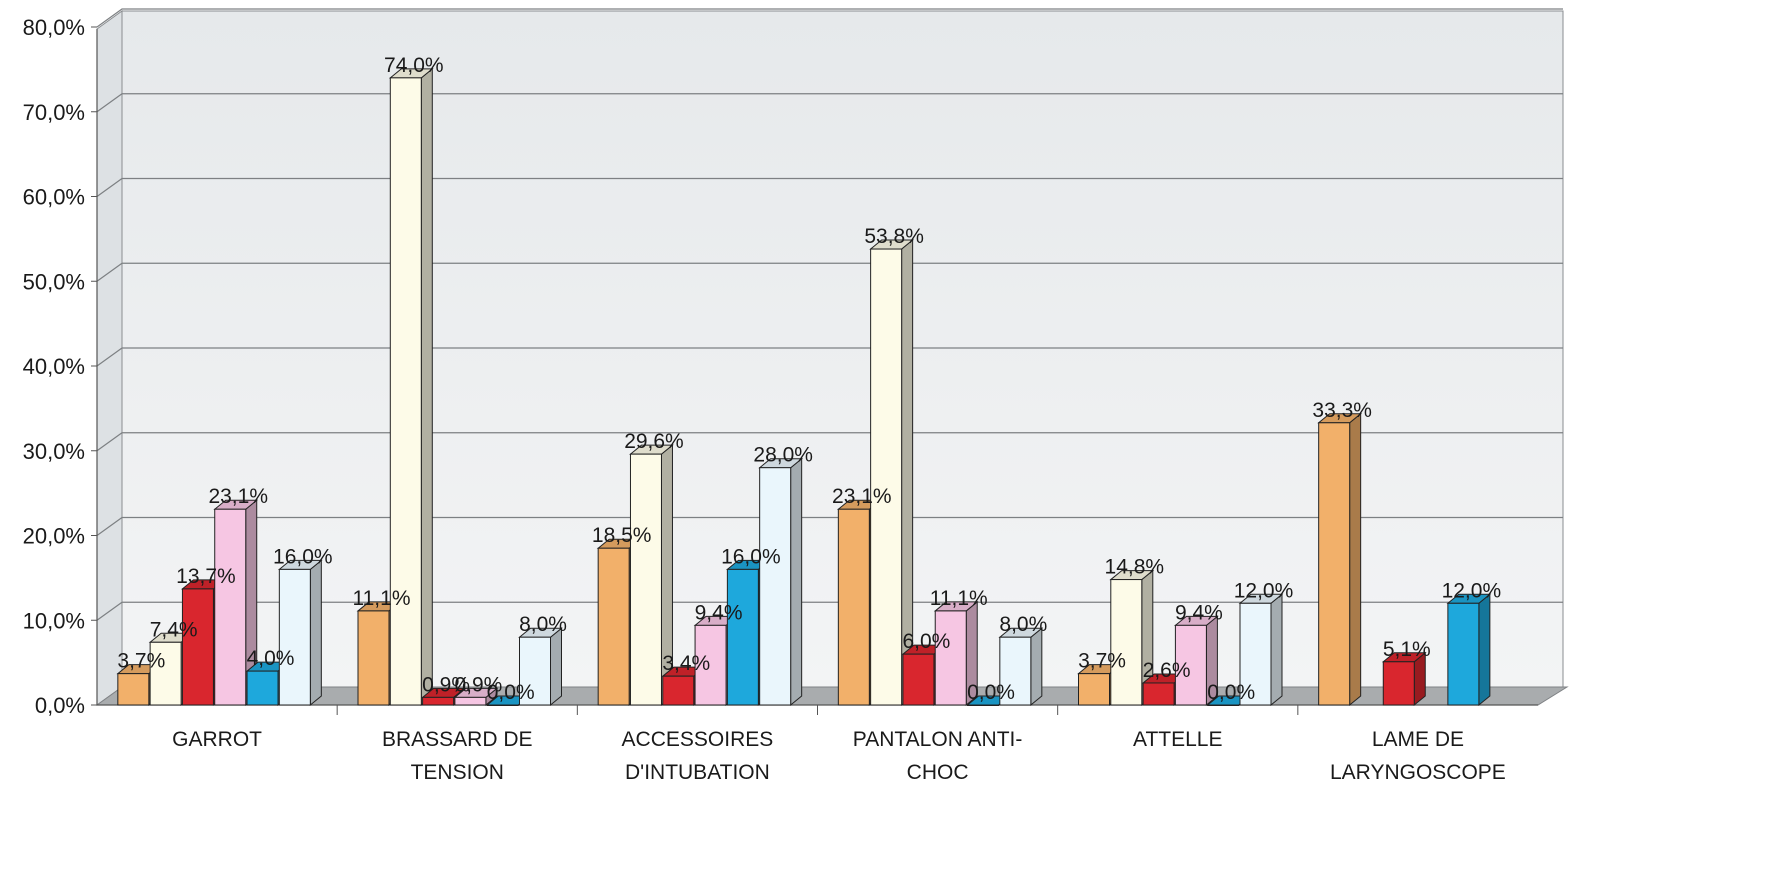 Image resolution: width=1768 pixels, height=881 pixels. I want to click on side-wall, so click(109, 358).